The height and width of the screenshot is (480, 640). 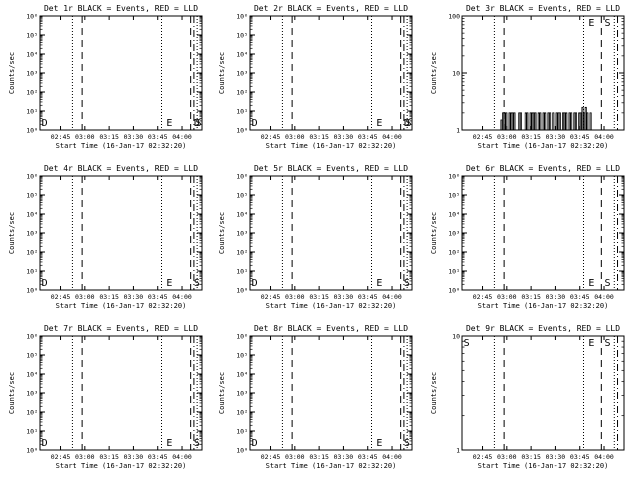 What do you see at coordinates (543, 8) in the screenshot?
I see `panel-title: Det 3r BLACK = Events, RED = LLD` at bounding box center [543, 8].